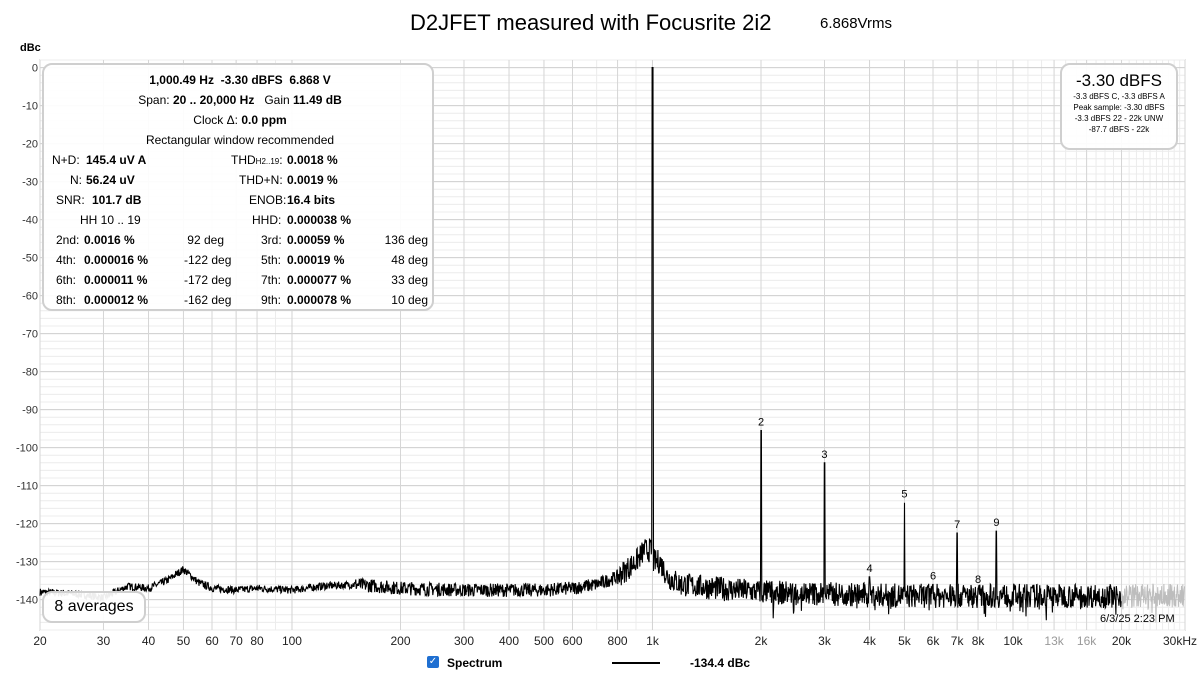 The height and width of the screenshot is (675, 1200). Describe the element at coordinates (409, 280) in the screenshot. I see `harmonic-phase: 33 deg` at that location.